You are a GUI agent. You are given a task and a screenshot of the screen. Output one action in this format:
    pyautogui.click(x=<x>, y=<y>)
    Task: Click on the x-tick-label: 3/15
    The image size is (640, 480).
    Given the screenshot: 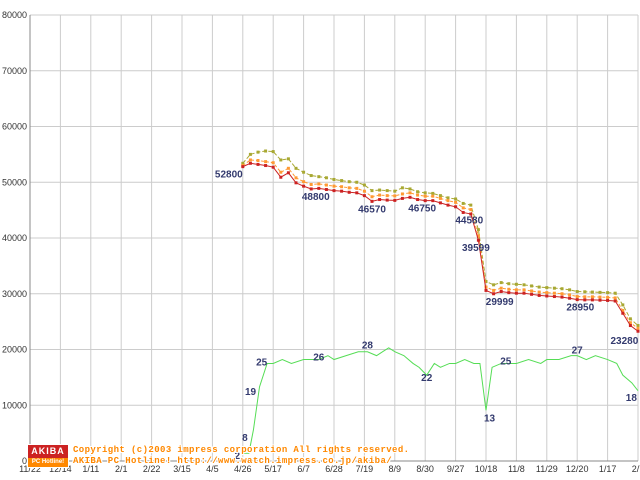 What is the action you would take?
    pyautogui.click(x=182, y=469)
    